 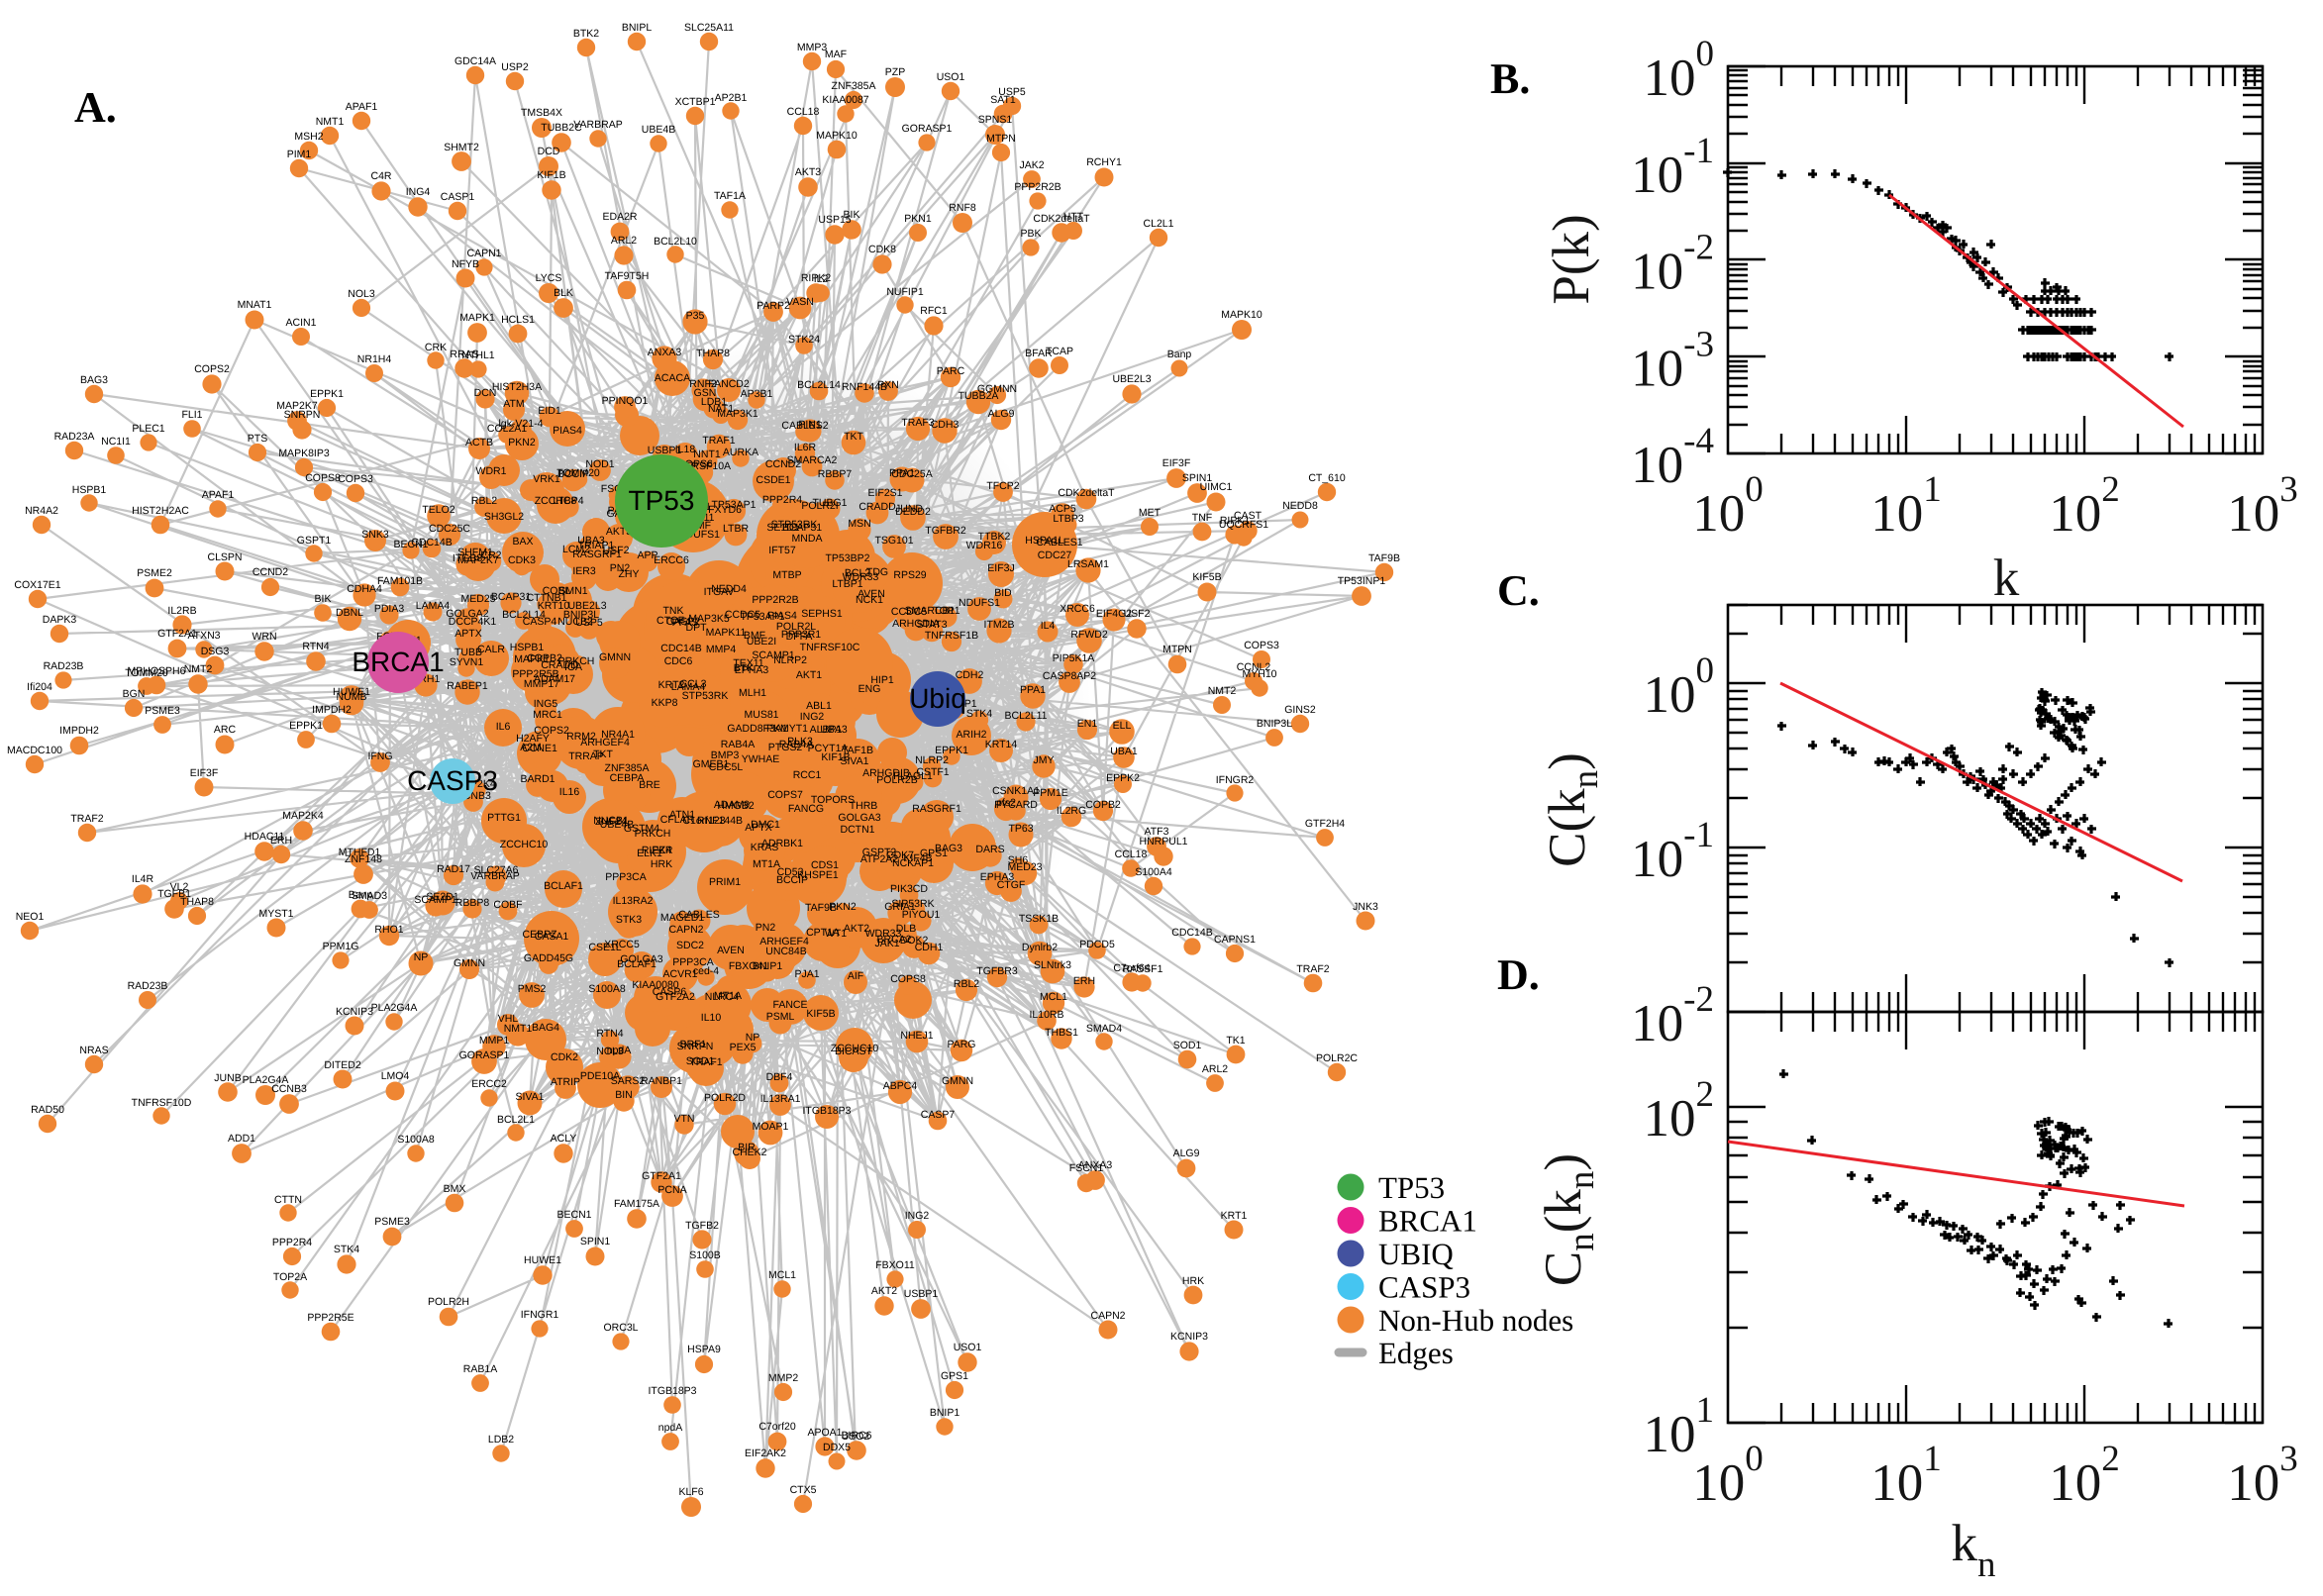 What do you see at coordinates (999, 625) in the screenshot?
I see `svg-text: ITM2B` at bounding box center [999, 625].